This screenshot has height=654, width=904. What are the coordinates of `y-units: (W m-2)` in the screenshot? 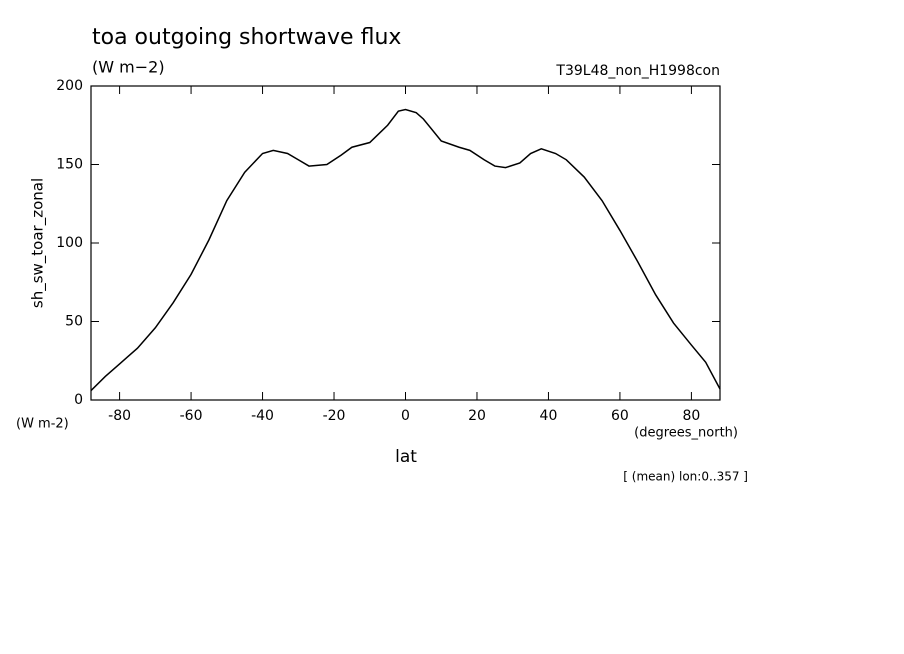 It's located at (42, 424).